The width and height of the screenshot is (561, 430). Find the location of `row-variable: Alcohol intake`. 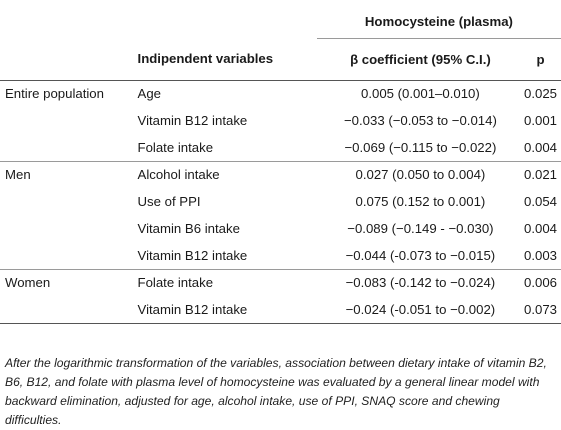

row-variable: Alcohol intake is located at coordinates (224, 174).